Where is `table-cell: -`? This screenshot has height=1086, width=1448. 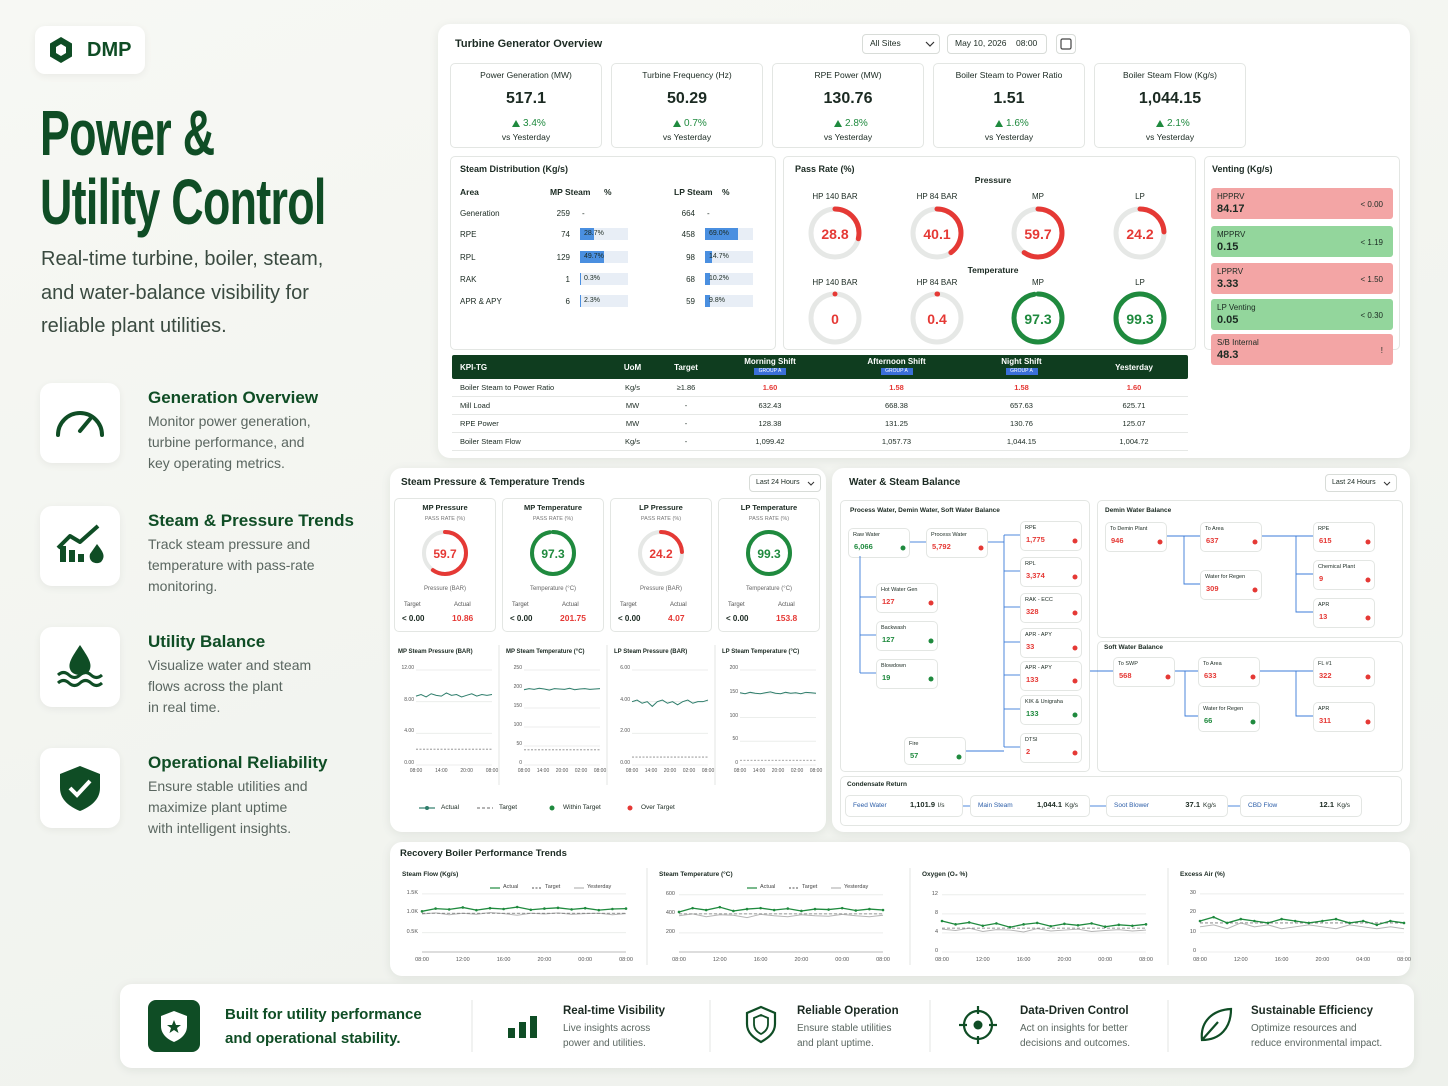 table-cell: - is located at coordinates (686, 405).